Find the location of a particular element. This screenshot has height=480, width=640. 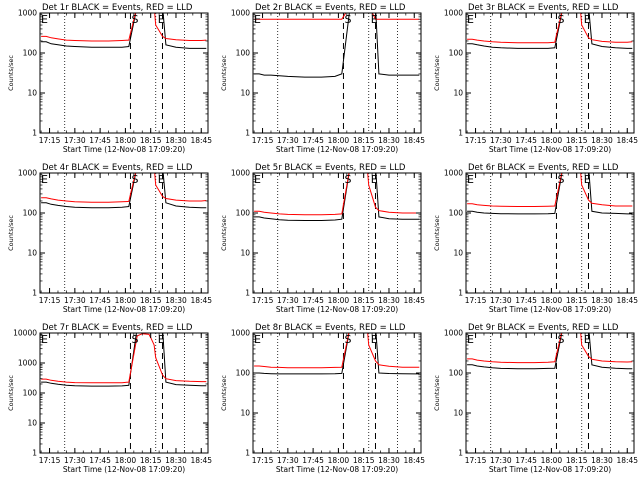

panel-title: Det 5r BLACK = Events, RED = LLD is located at coordinates (330, 168).